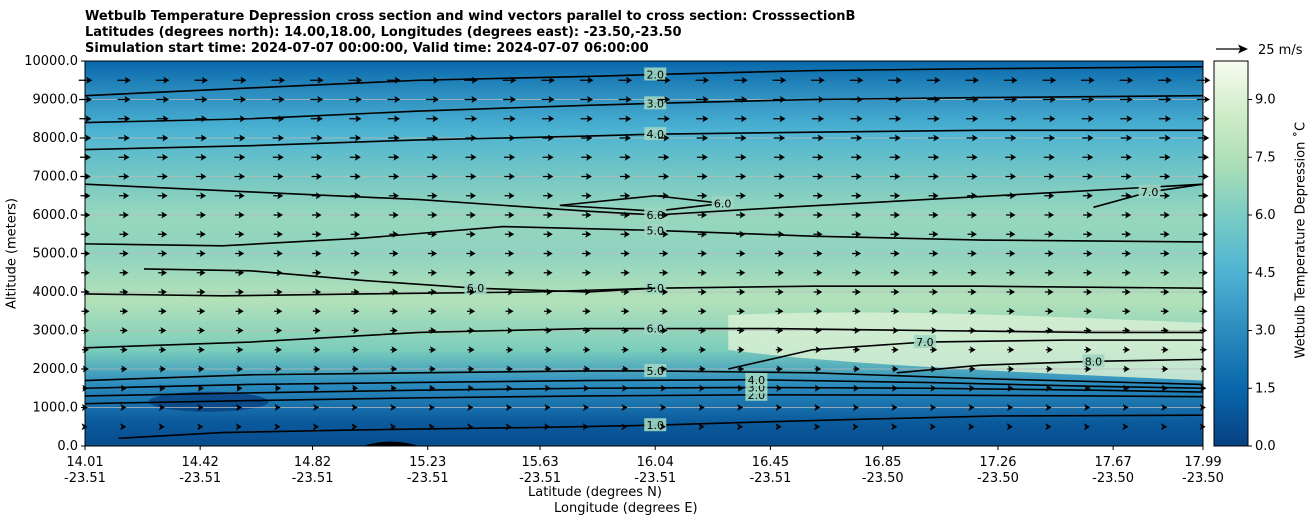 This screenshot has width=1312, height=526. What do you see at coordinates (313, 478) in the screenshot?
I see `x-tick-label-lon: -23.51` at bounding box center [313, 478].